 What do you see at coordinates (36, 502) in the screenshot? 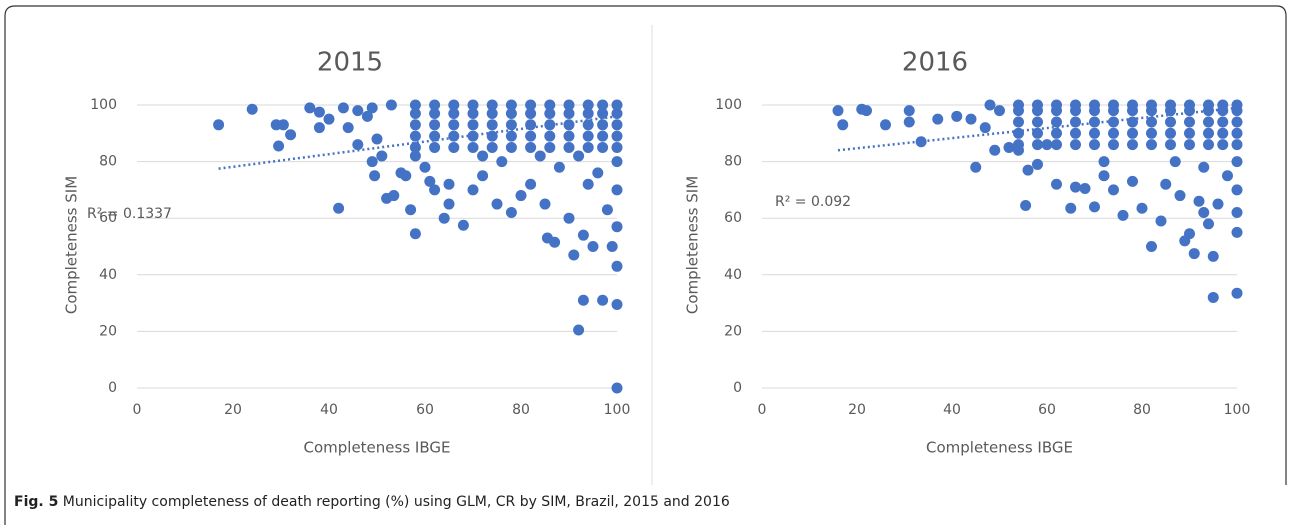
I see `caption-label: Fig. 5` at bounding box center [36, 502].